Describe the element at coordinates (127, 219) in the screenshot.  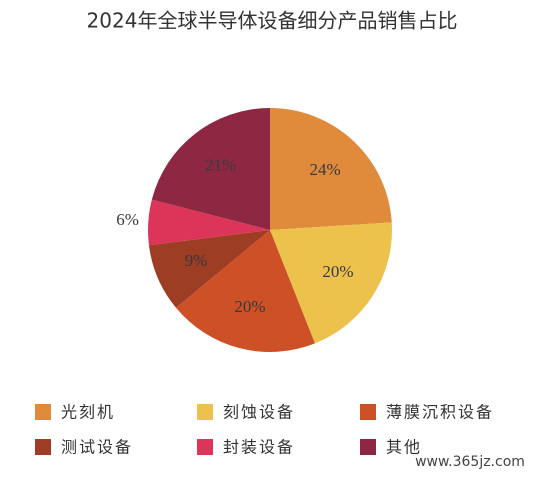
I see `data-label: 6%` at that location.